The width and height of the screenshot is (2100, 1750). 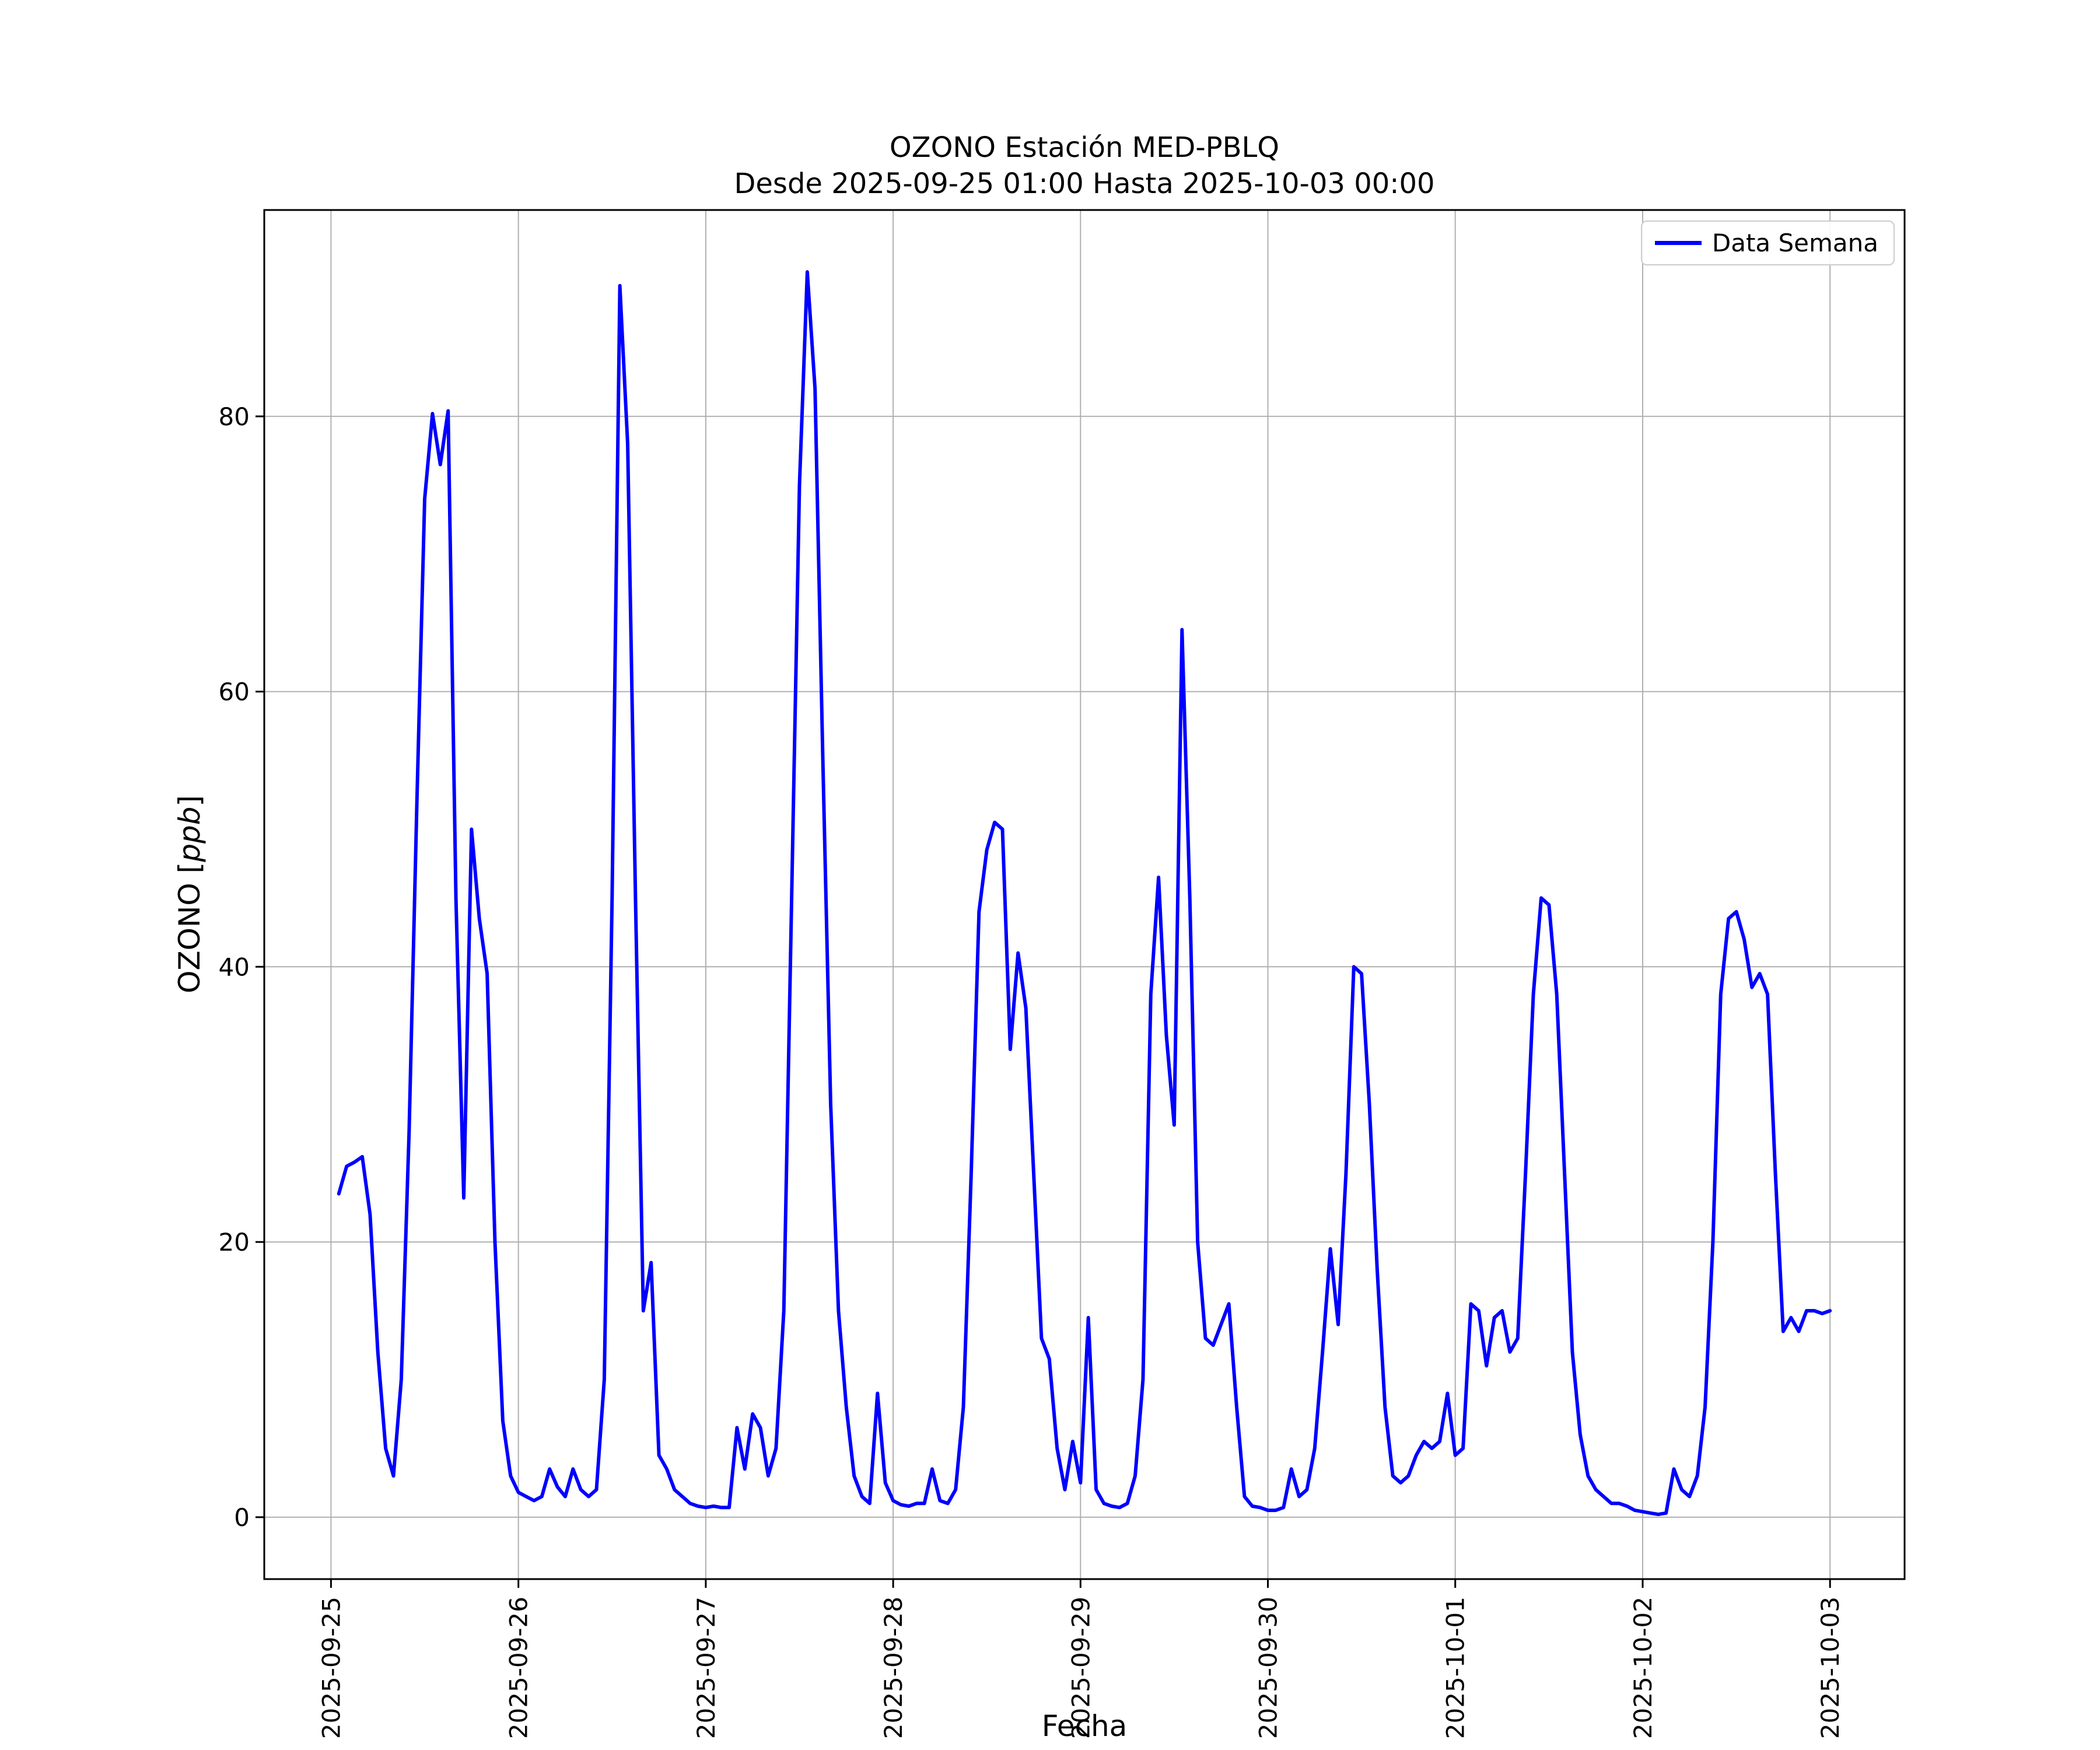 What do you see at coordinates (235, 692) in the screenshot?
I see `y-tick-label: 60` at bounding box center [235, 692].